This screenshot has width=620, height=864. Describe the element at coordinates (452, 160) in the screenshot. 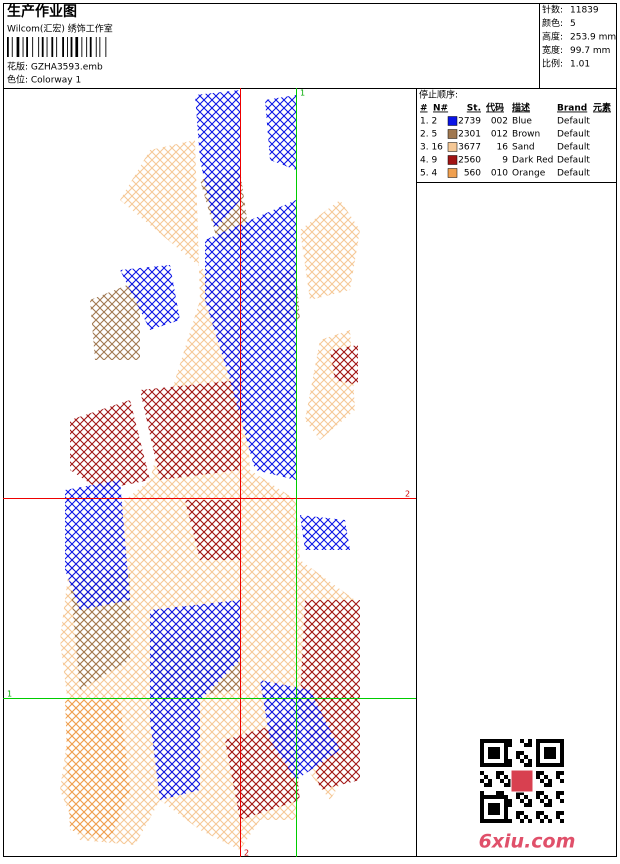

I see `swatch` at that location.